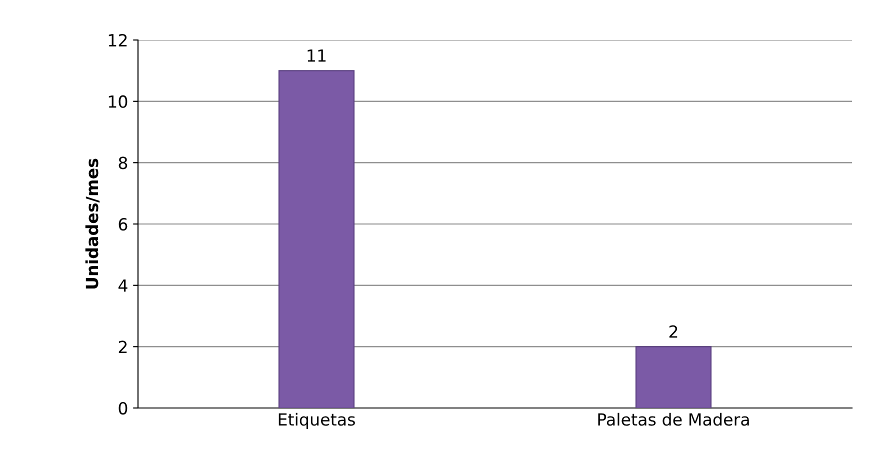 The image size is (870, 467). What do you see at coordinates (316, 420) in the screenshot?
I see `x-tick-label: Etiquetas` at bounding box center [316, 420].